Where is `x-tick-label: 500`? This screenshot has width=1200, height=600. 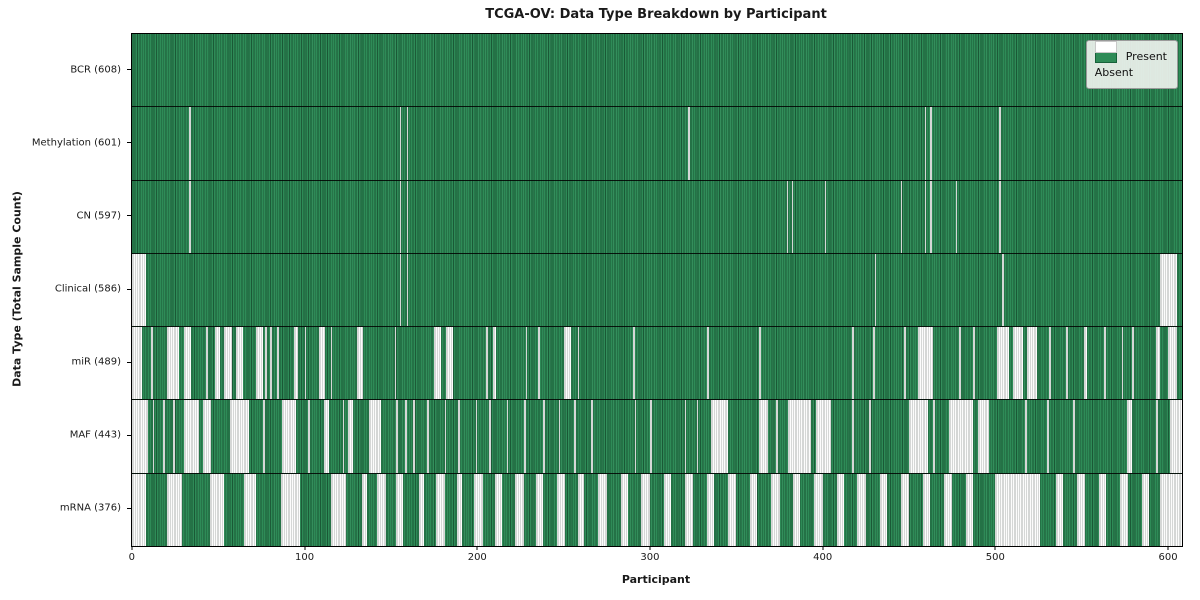
x-tick-label: 500 is located at coordinates (995, 557).